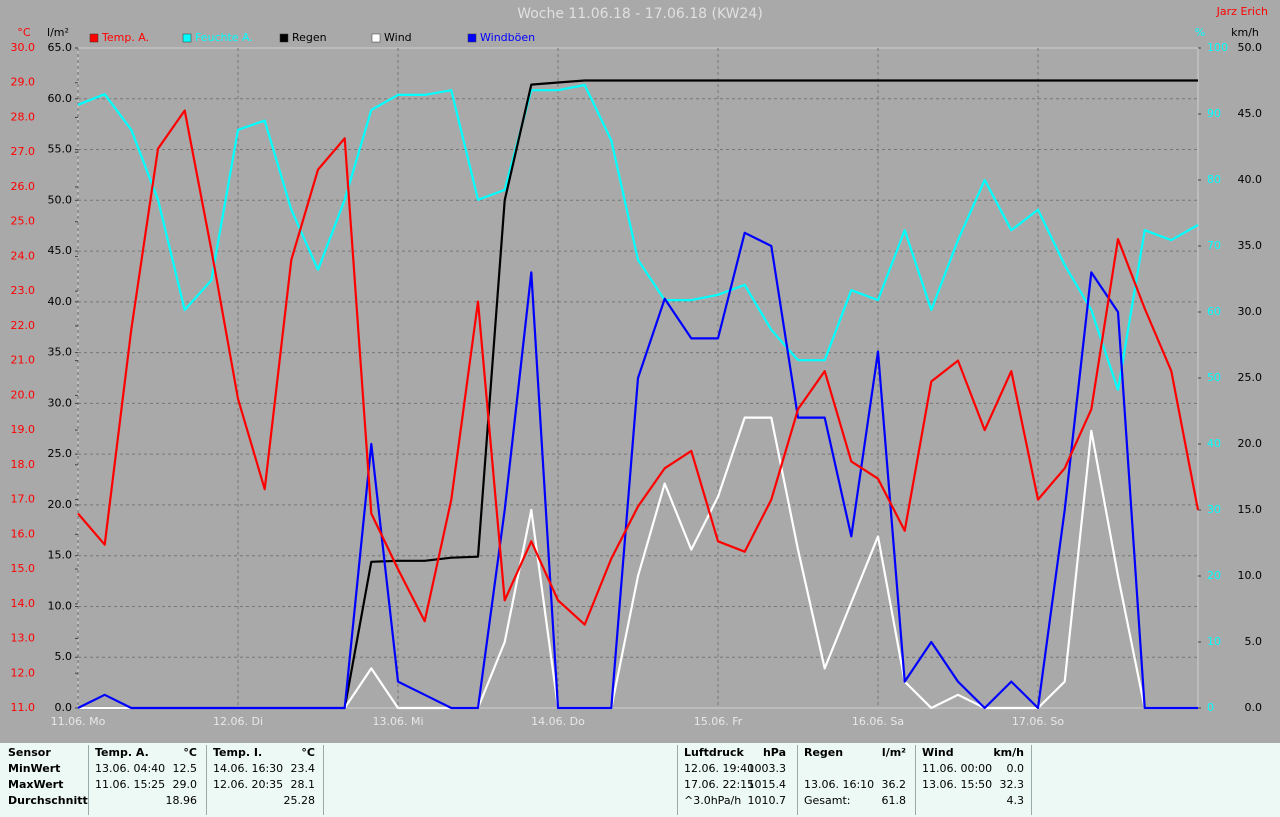 This screenshot has height=817, width=1280. What do you see at coordinates (827, 800) in the screenshot?
I see `cell-date: Gesamt:` at bounding box center [827, 800].